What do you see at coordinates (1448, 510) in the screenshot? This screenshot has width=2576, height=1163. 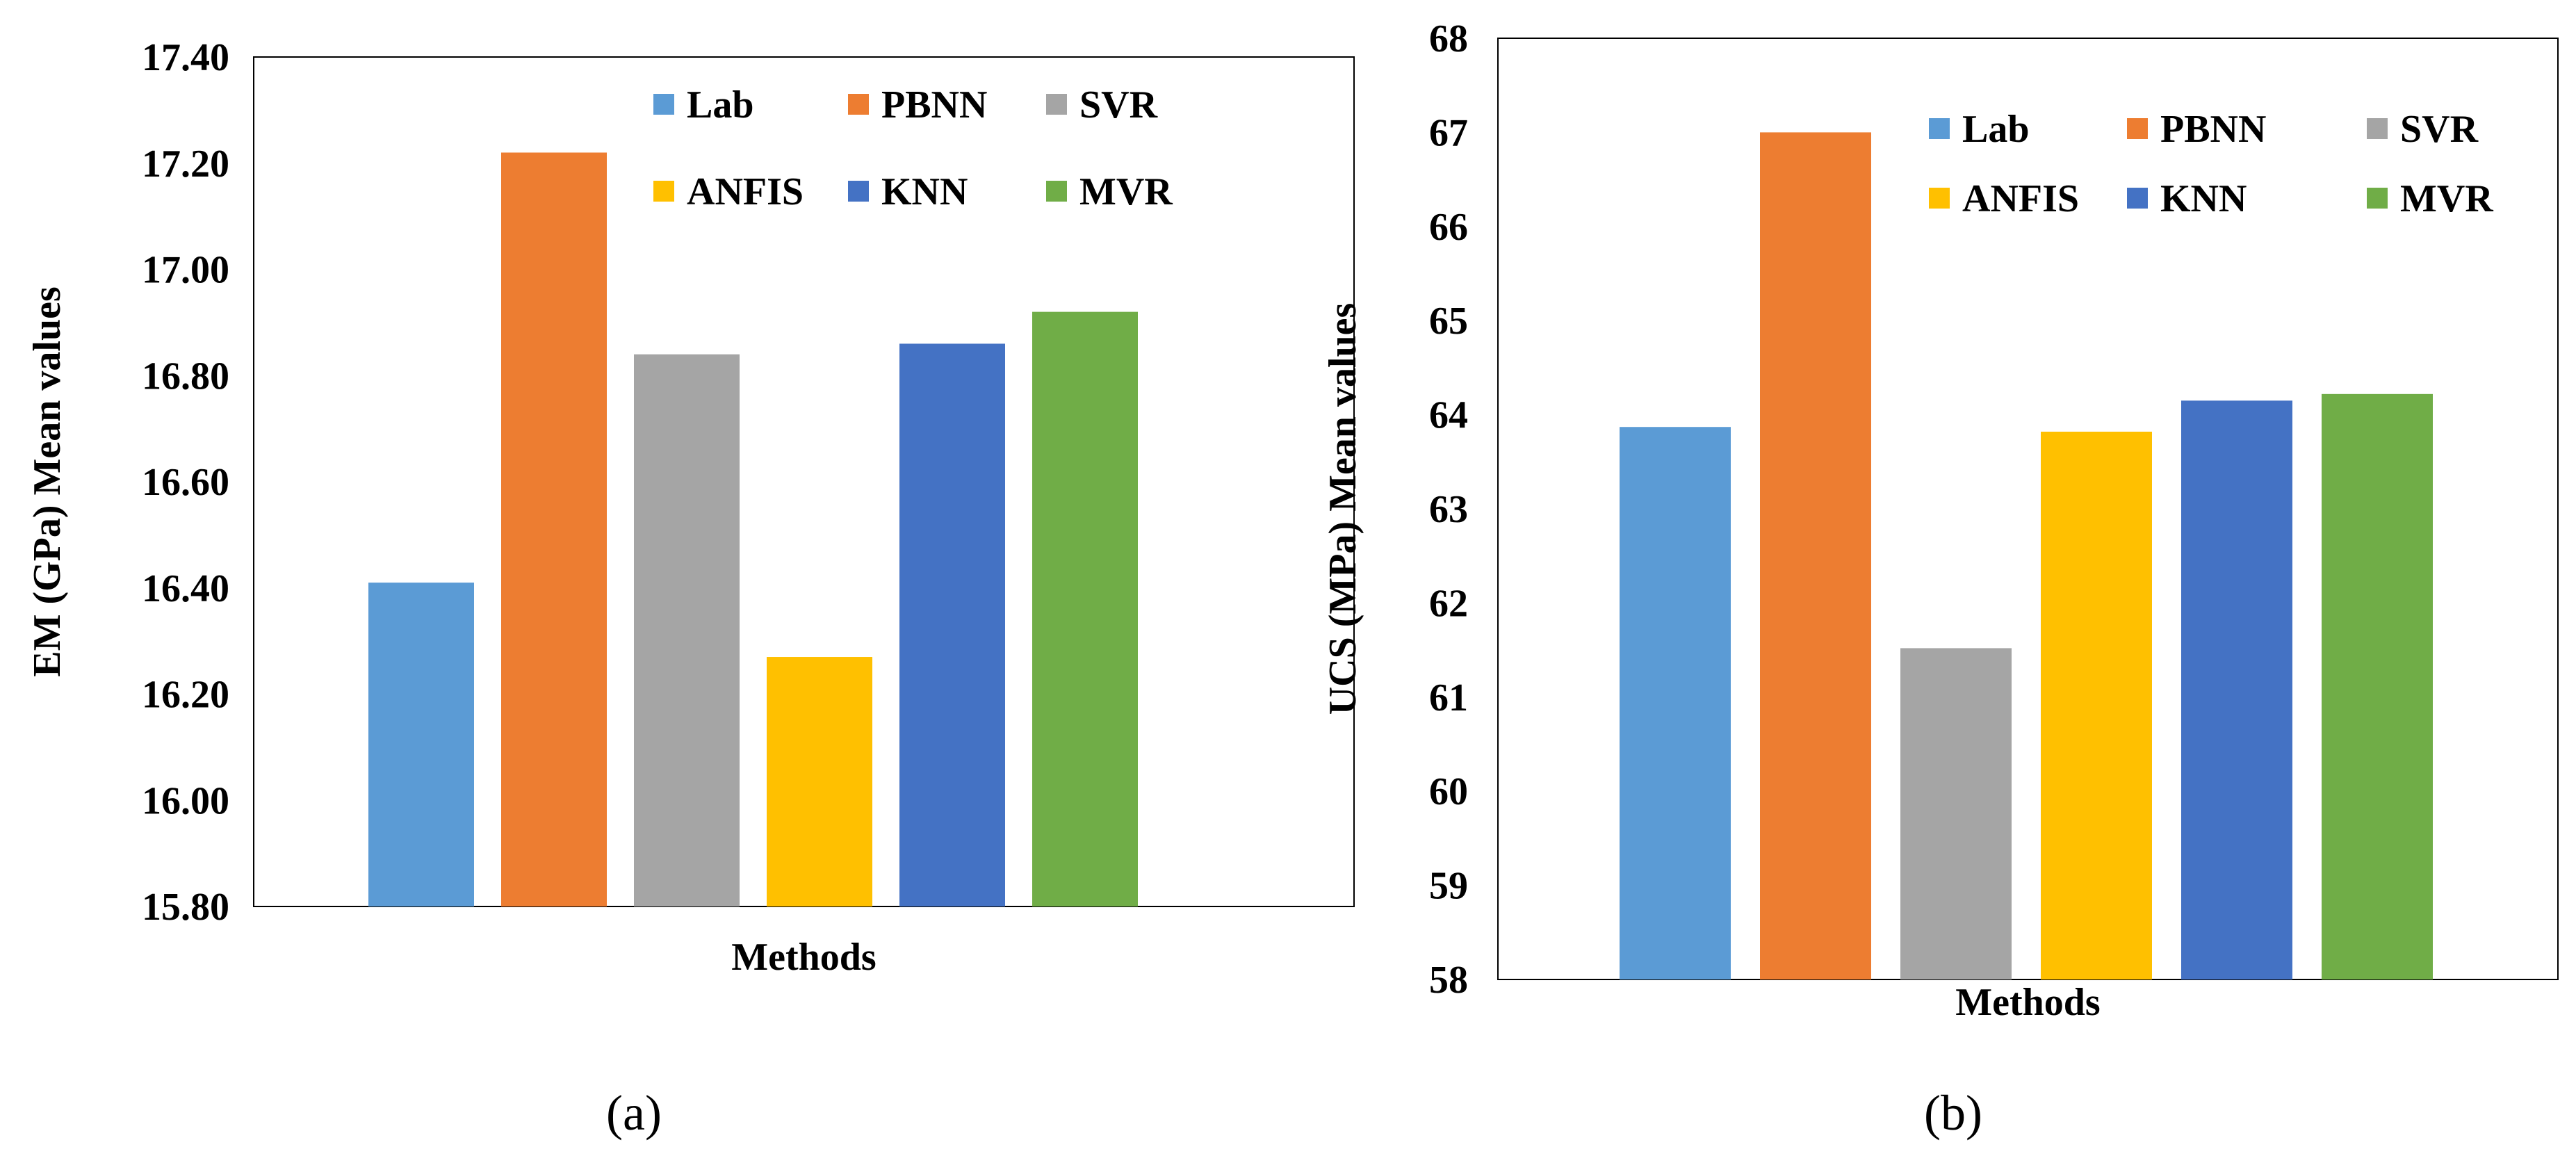 I see `y-tick-label: 63` at bounding box center [1448, 510].